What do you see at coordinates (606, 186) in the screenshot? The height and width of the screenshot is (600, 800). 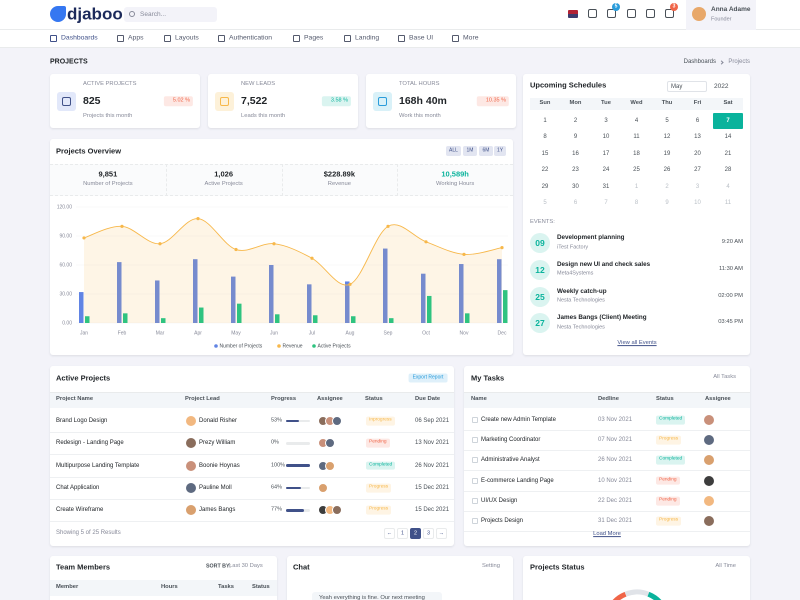 I see `calendar-day: 31` at bounding box center [606, 186].